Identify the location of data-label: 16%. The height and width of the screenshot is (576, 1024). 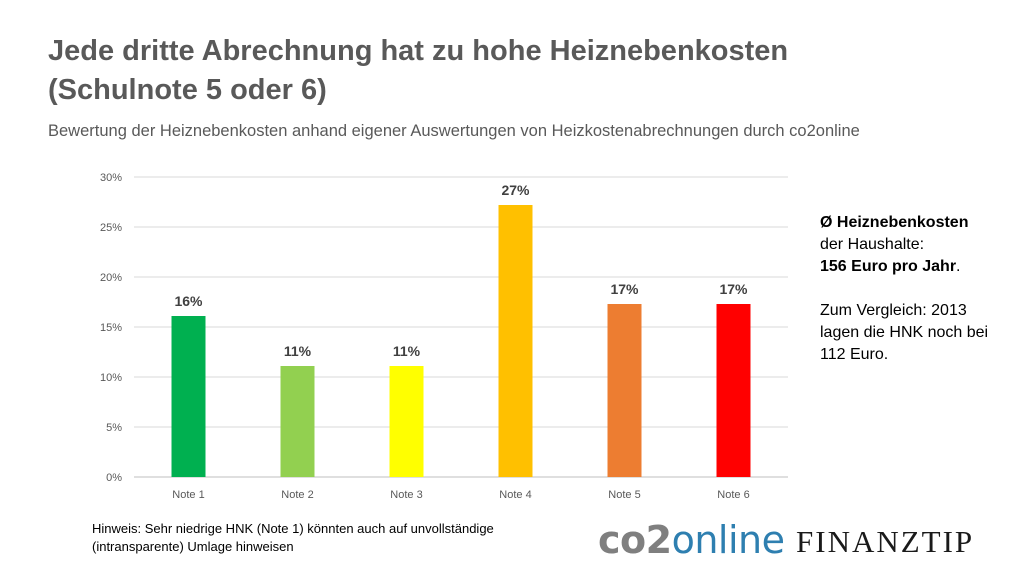
(188, 301).